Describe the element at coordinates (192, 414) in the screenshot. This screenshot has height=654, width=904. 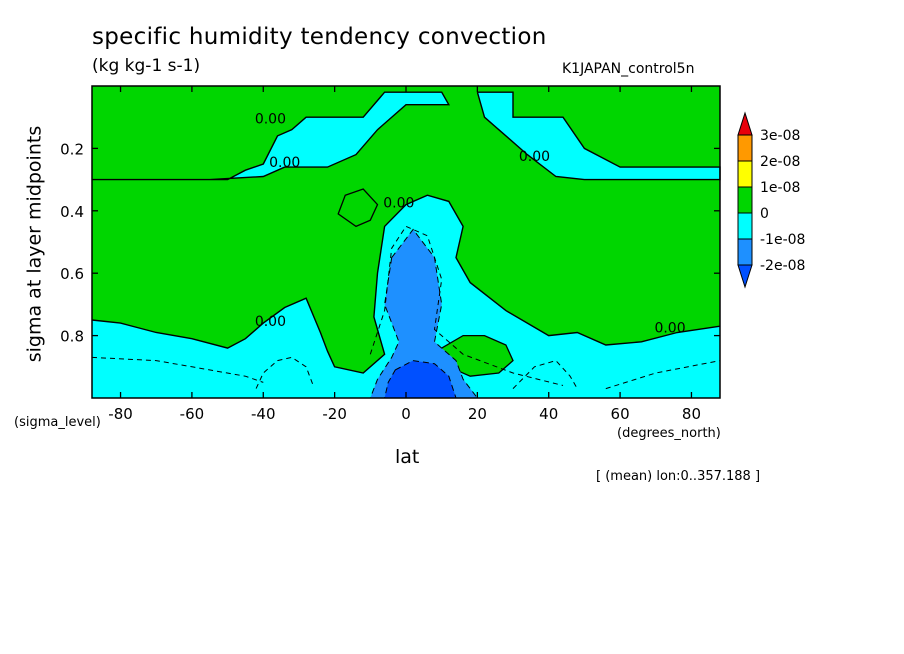
I see `x-tick-label: -60` at that location.